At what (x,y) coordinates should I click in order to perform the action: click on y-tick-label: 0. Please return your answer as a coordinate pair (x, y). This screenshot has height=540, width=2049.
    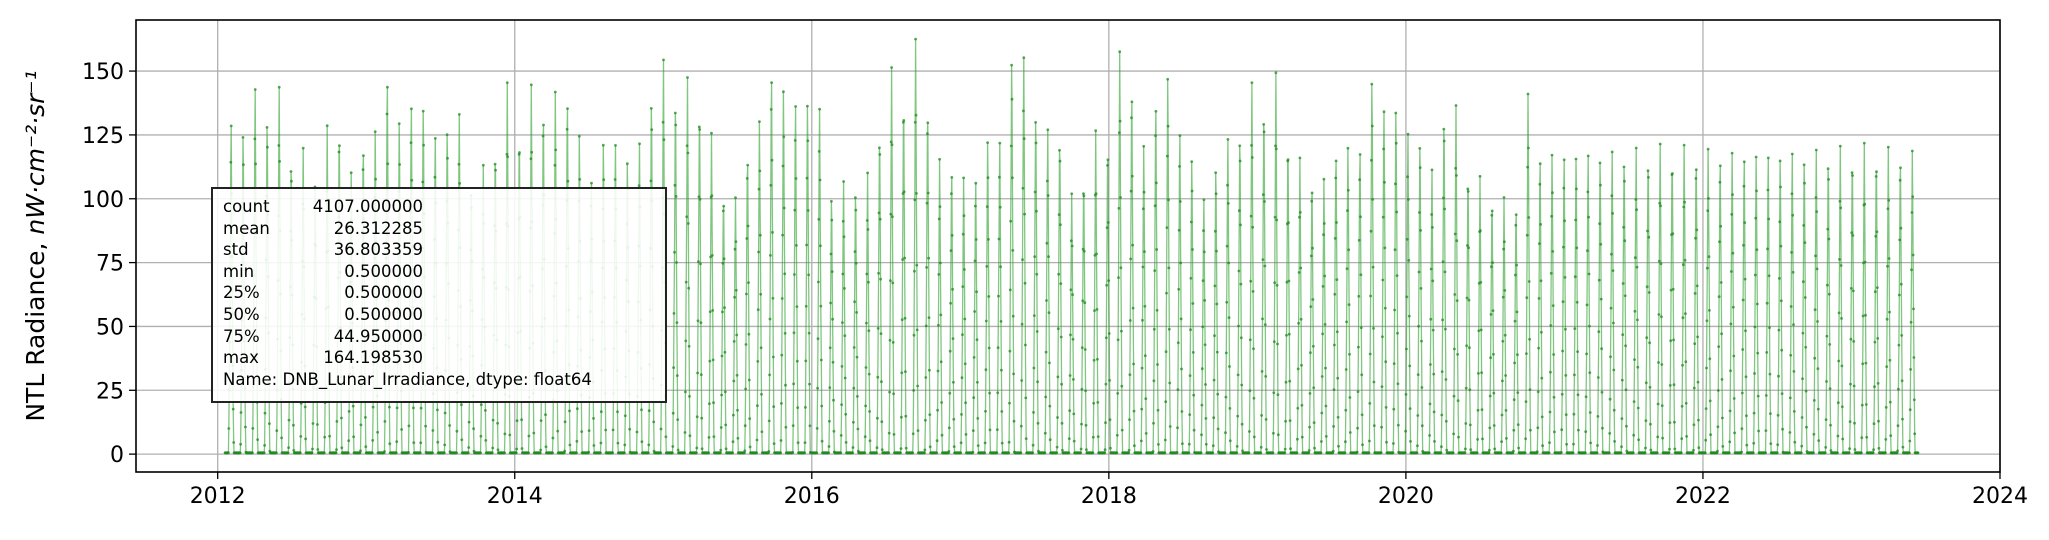
    Looking at the image, I should click on (117, 455).